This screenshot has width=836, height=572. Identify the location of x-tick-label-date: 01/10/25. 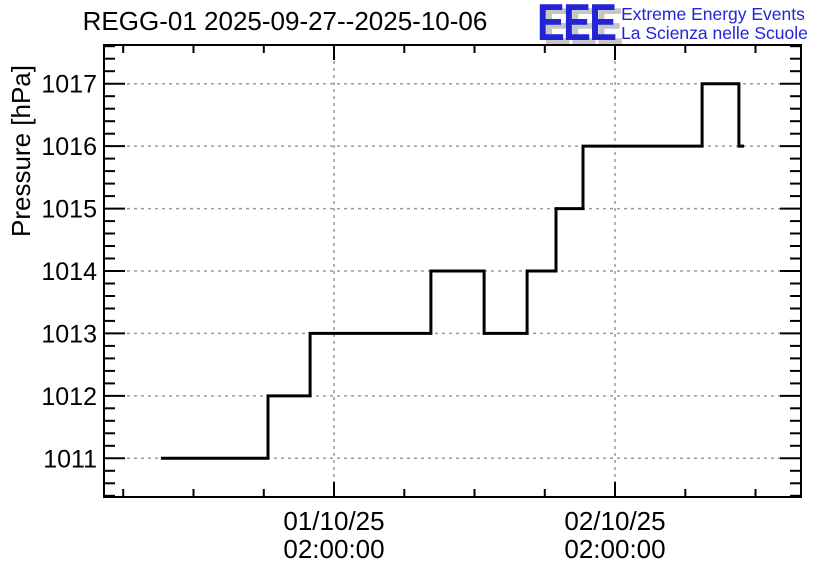
(333, 521).